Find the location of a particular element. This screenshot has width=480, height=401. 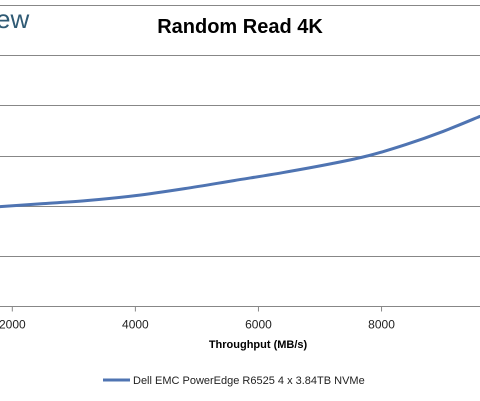

x-tick-label: 2000 is located at coordinates (13, 325).